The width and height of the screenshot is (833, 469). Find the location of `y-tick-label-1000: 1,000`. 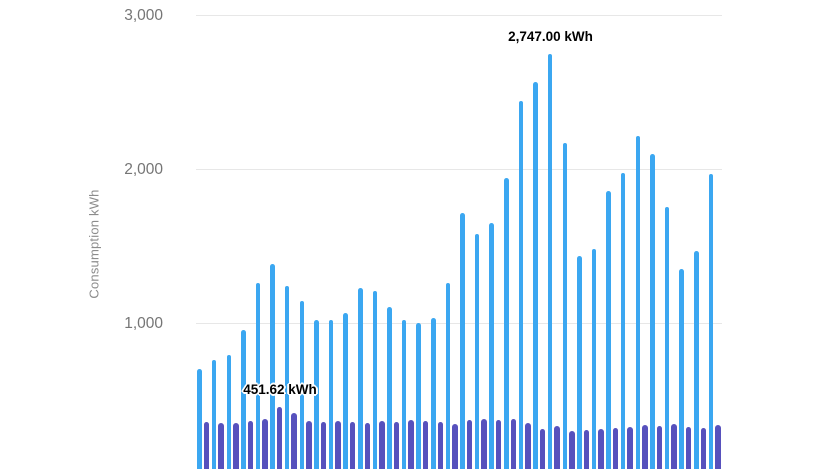

y-tick-label-1000: 1,000 is located at coordinates (143, 323).